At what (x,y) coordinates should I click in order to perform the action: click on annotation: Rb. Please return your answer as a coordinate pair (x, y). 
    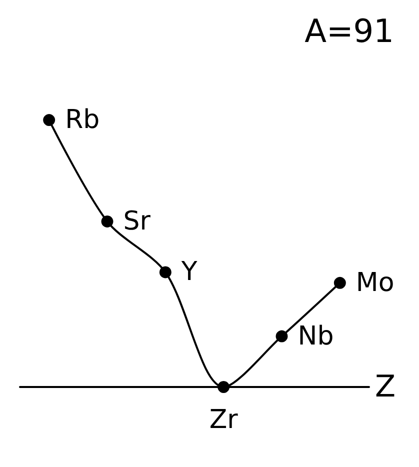
    Looking at the image, I should click on (82, 120).